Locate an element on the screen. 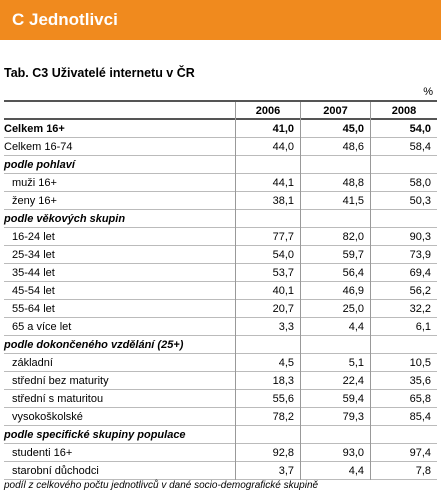  value-cell: 59,7 is located at coordinates (335, 255).